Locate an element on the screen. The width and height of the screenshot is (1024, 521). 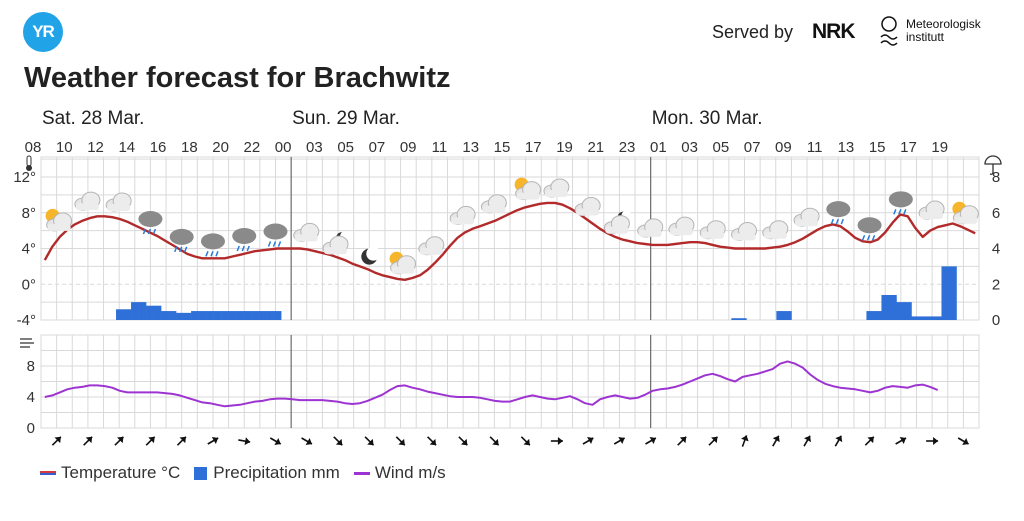
temp-tick-label: 8° is located at coordinates (29, 213).